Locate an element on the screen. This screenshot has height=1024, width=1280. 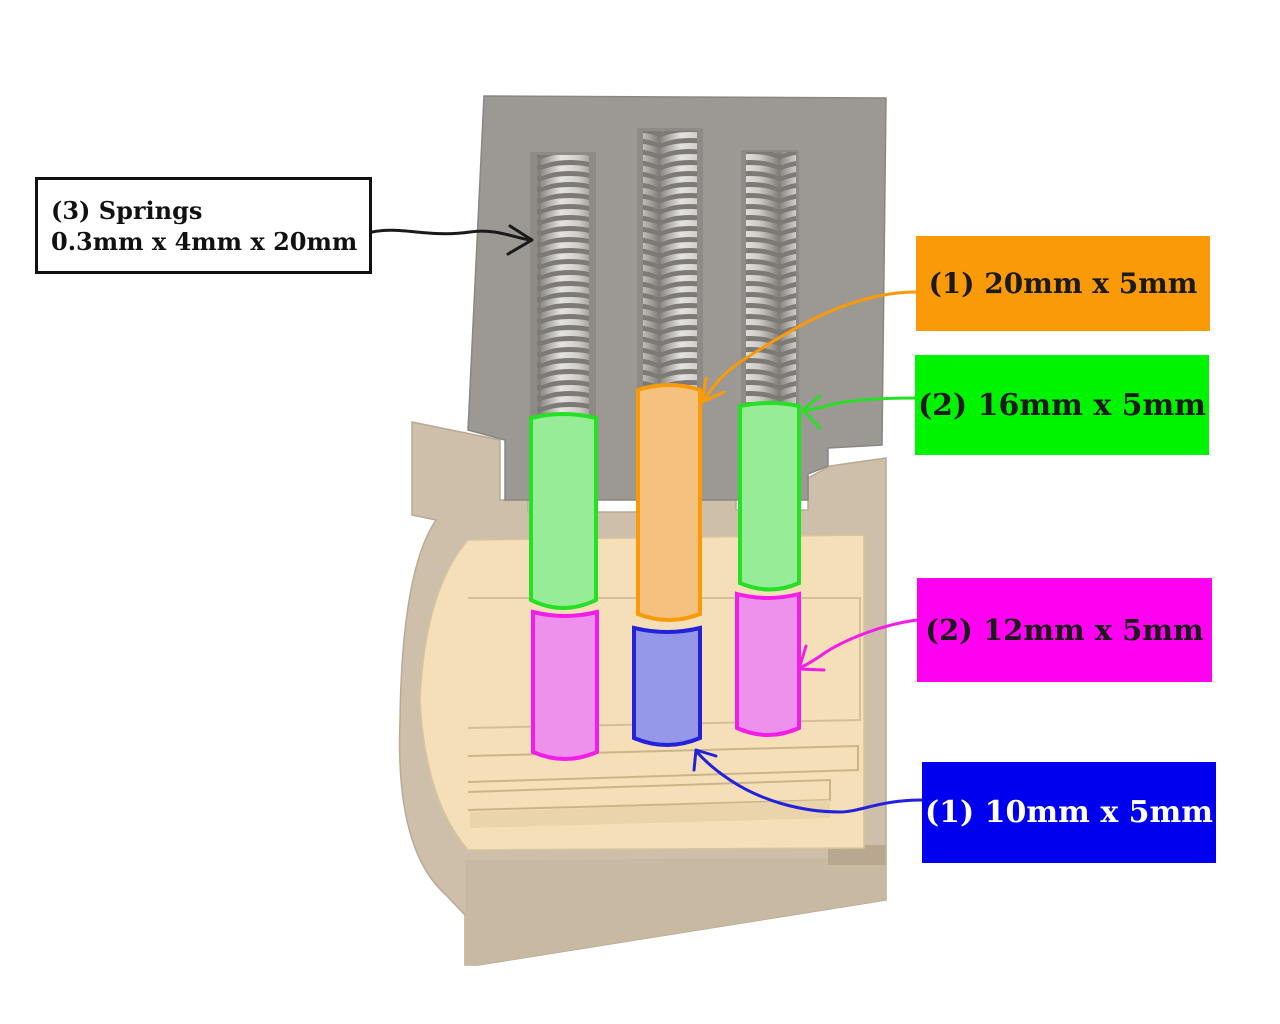
key-pins is located at coordinates (666, 676).